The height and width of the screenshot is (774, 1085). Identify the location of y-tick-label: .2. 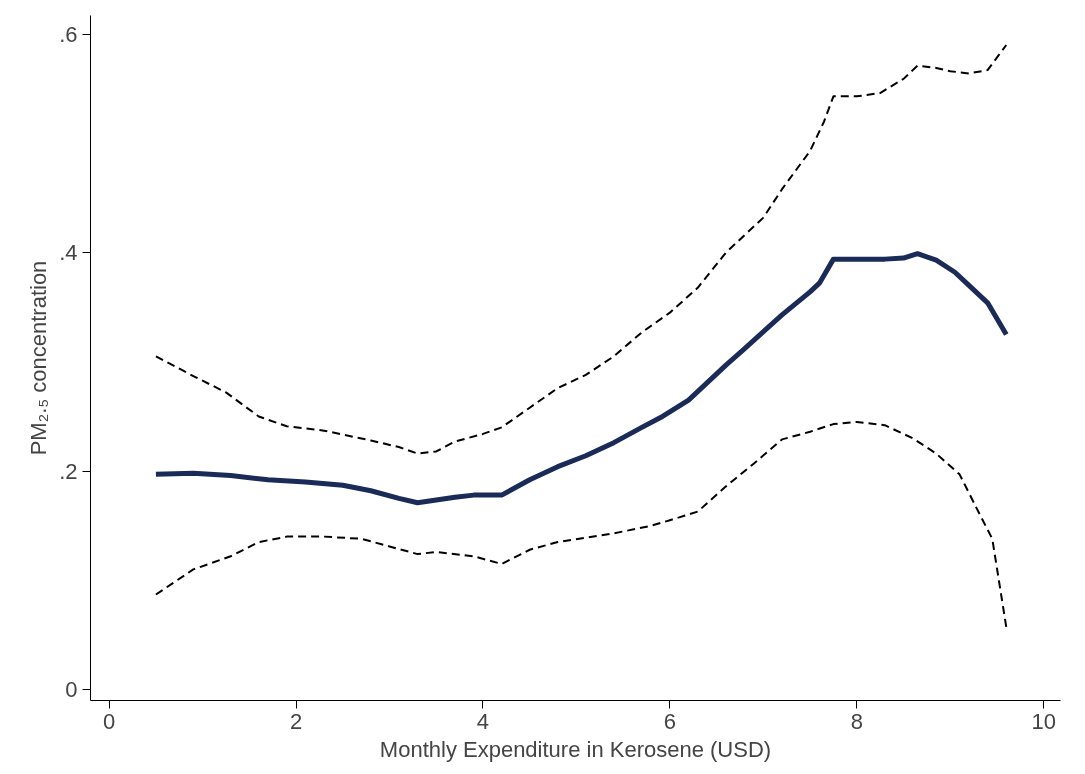
(68, 471).